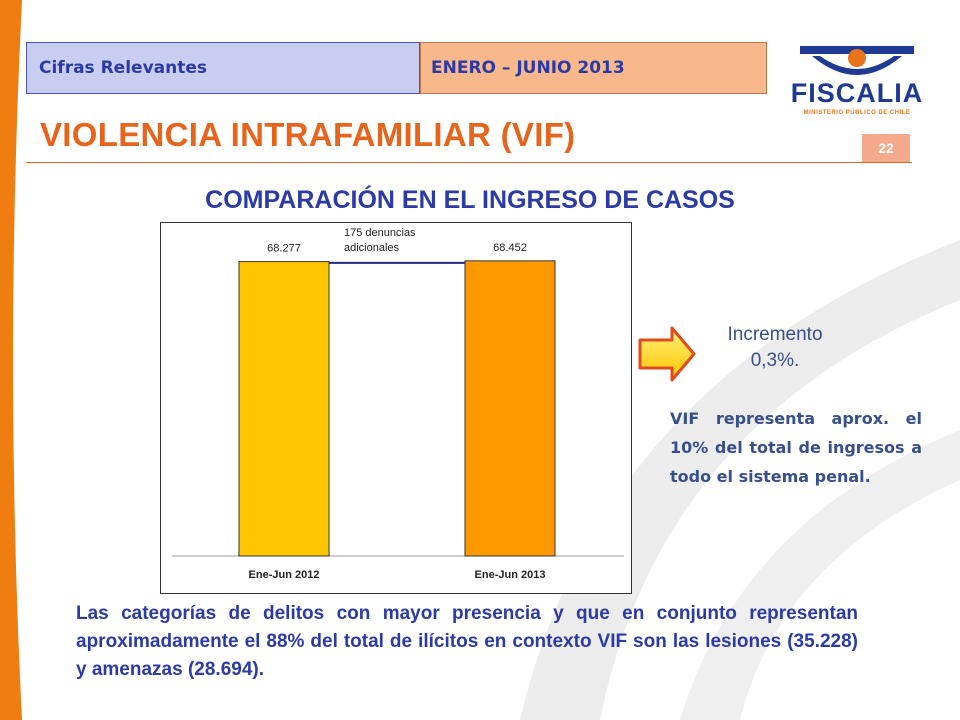 This screenshot has height=720, width=960. I want to click on section-header: Cifras Relevantes, so click(223, 68).